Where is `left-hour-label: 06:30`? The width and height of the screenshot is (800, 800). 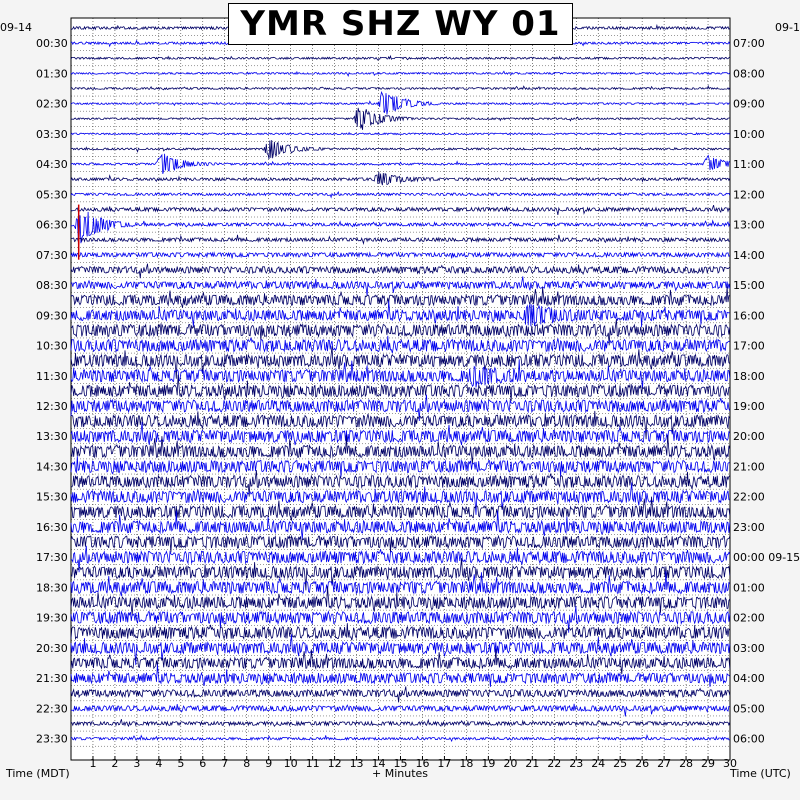 left-hour-label: 06:30 is located at coordinates (52, 225).